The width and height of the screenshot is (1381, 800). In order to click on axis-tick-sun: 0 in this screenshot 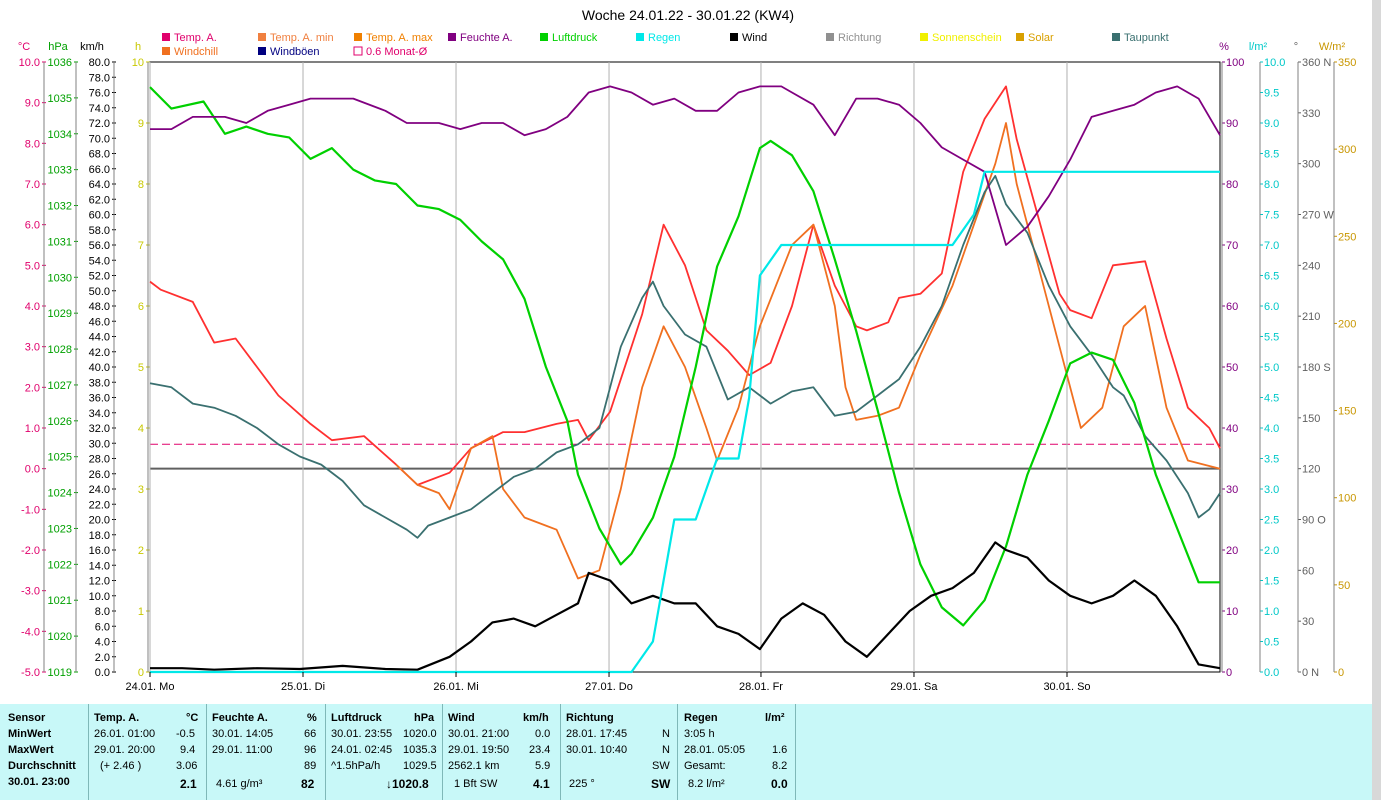, I will do `click(141, 673)`.